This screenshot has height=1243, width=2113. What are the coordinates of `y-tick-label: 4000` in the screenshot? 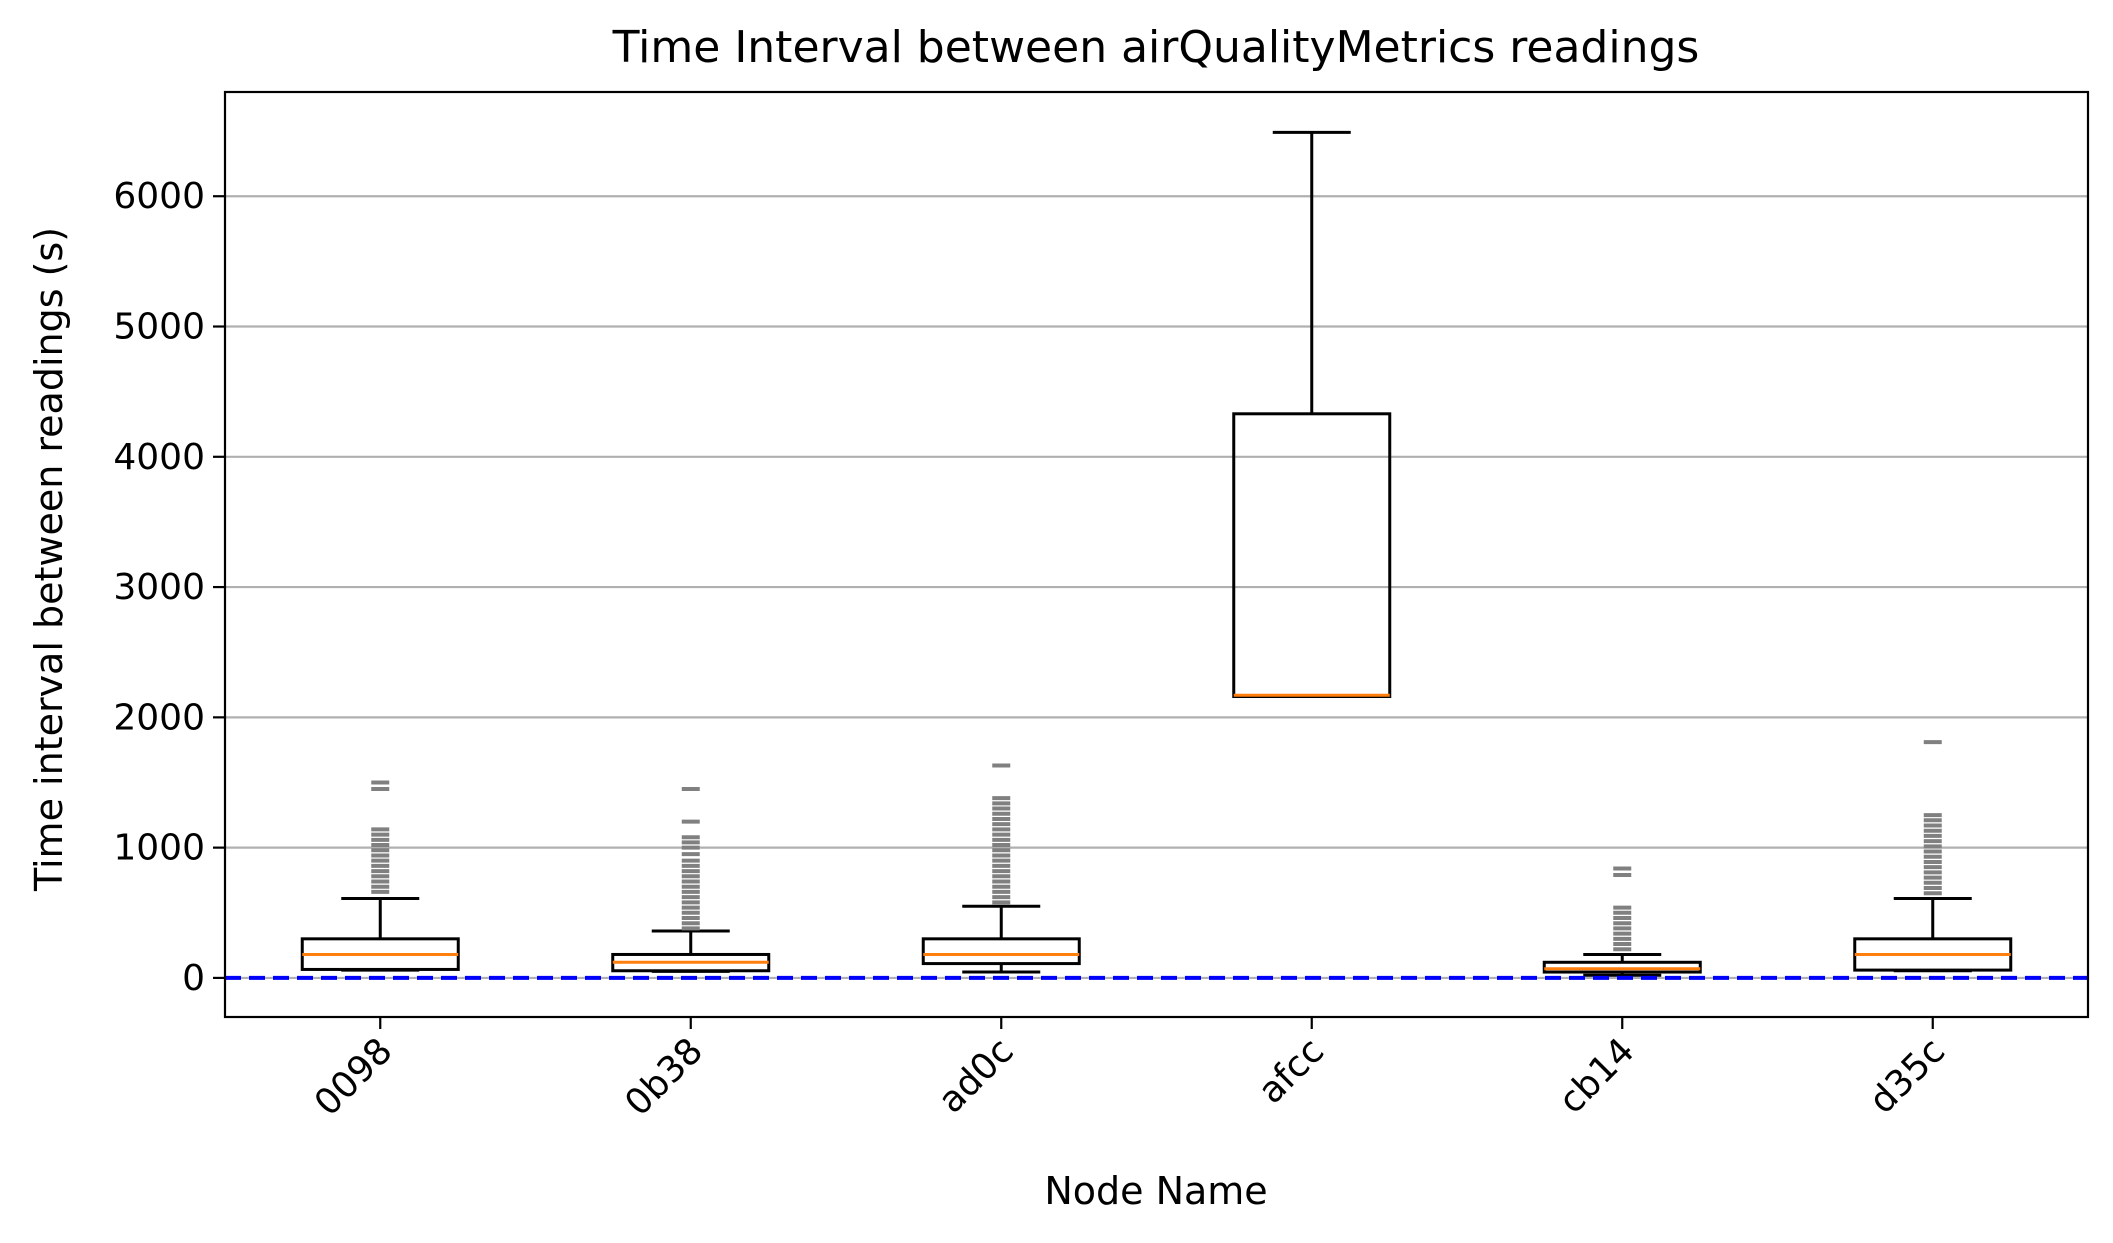 It's located at (159, 457).